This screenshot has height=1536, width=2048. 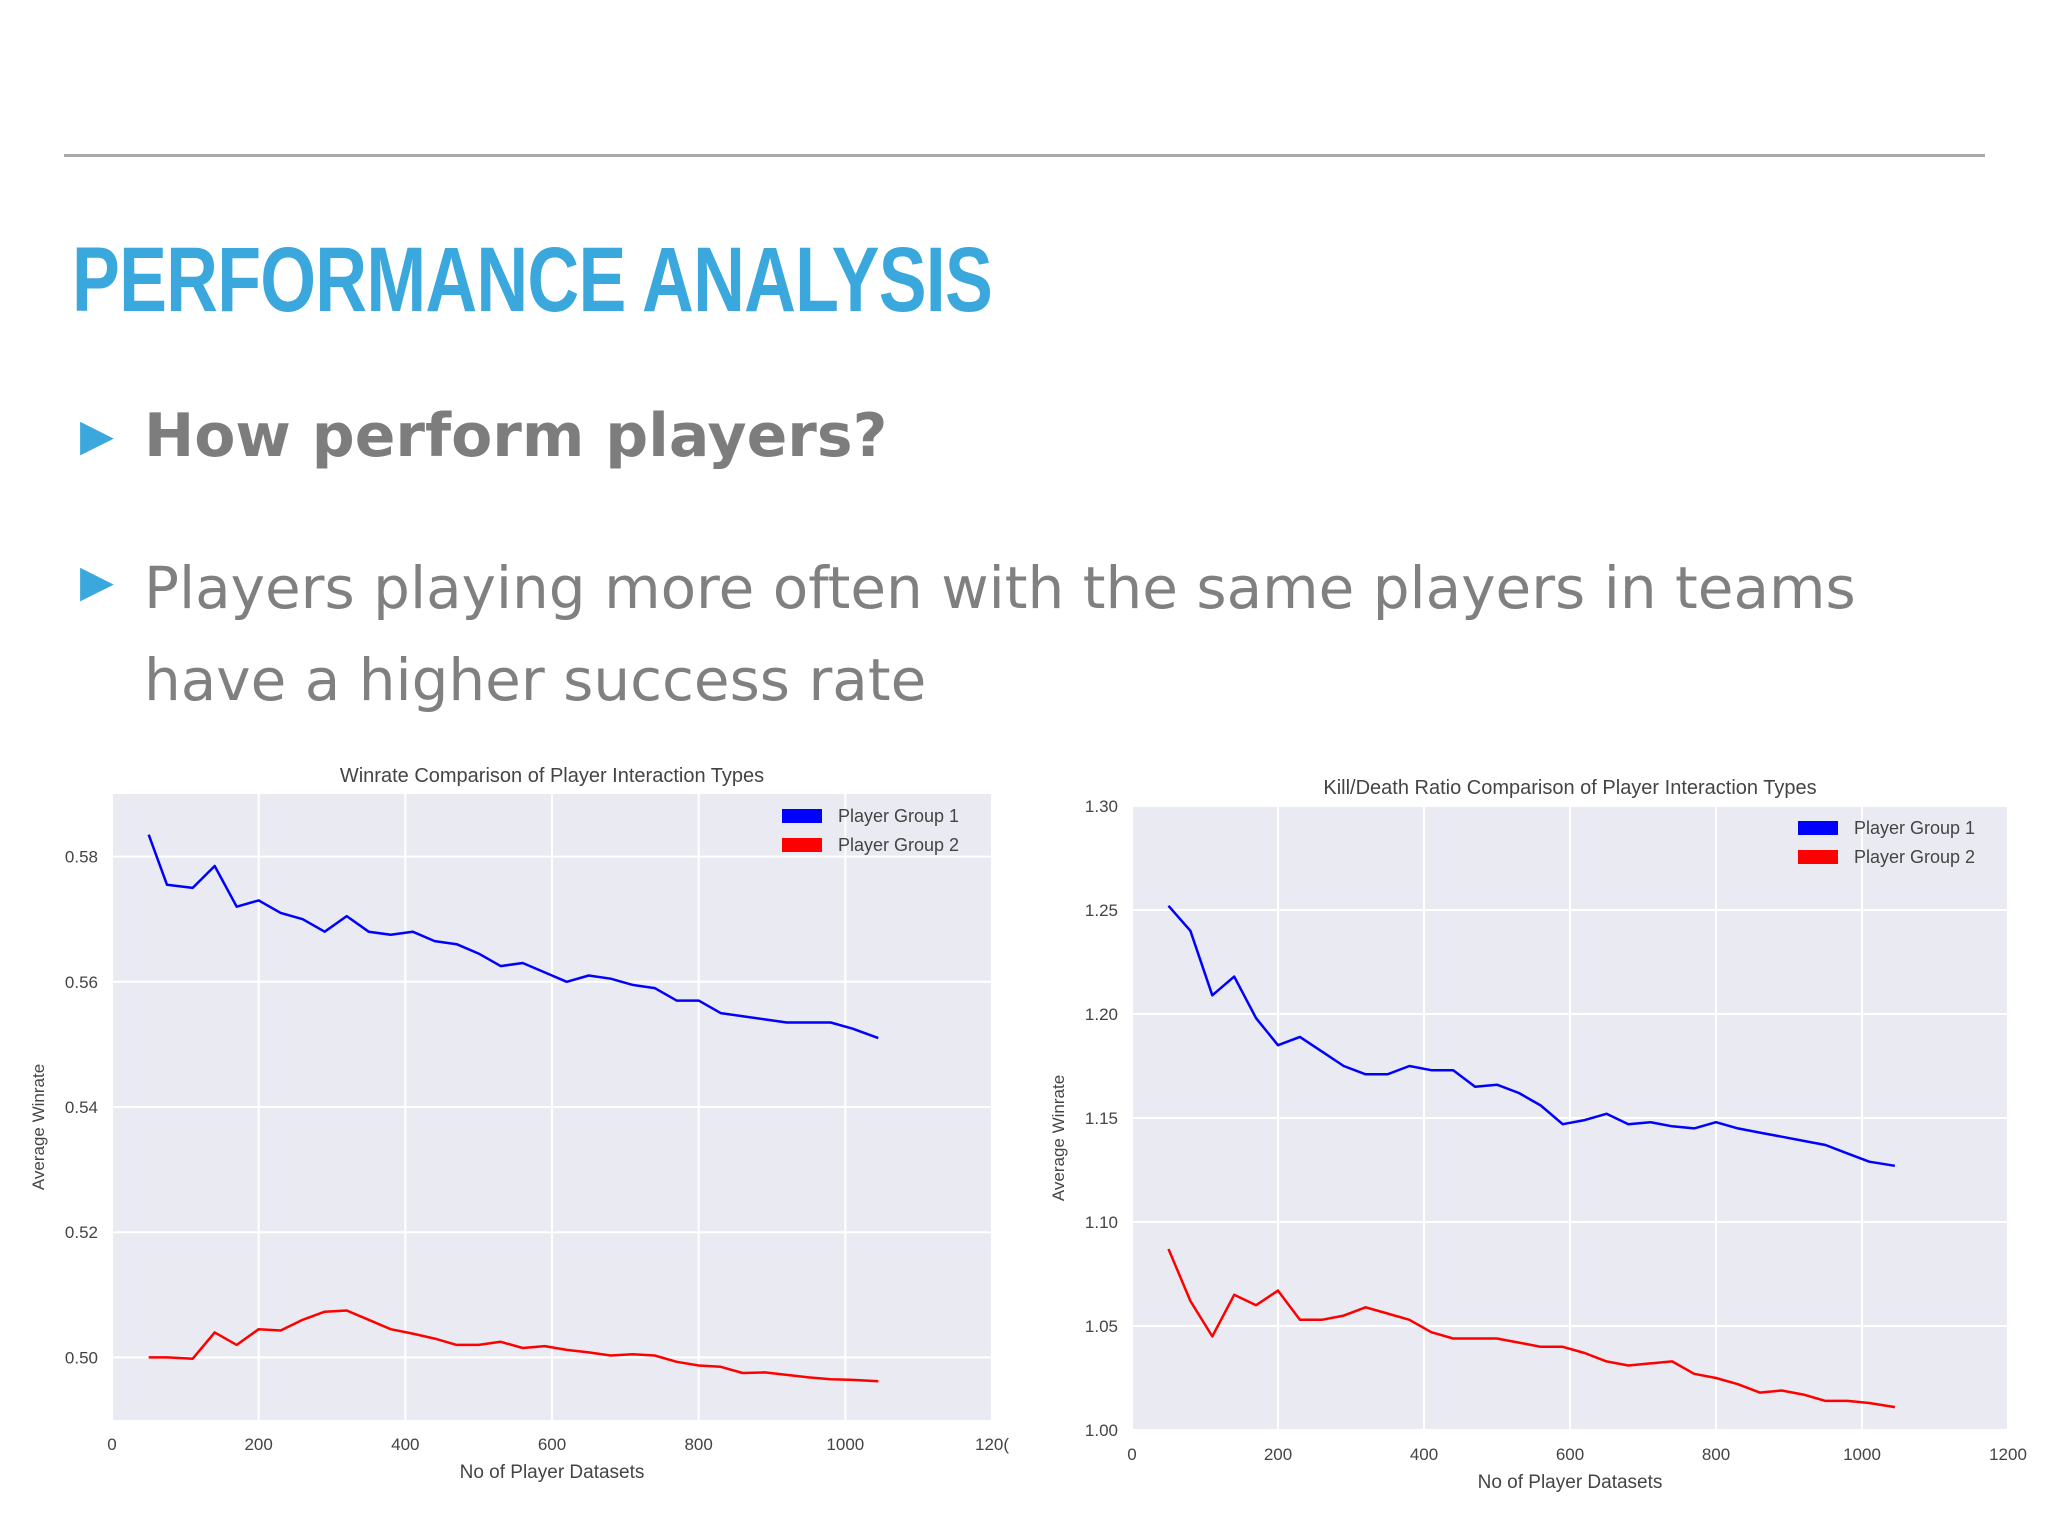 What do you see at coordinates (1101, 806) in the screenshot?
I see `y-tick-label: 1.30` at bounding box center [1101, 806].